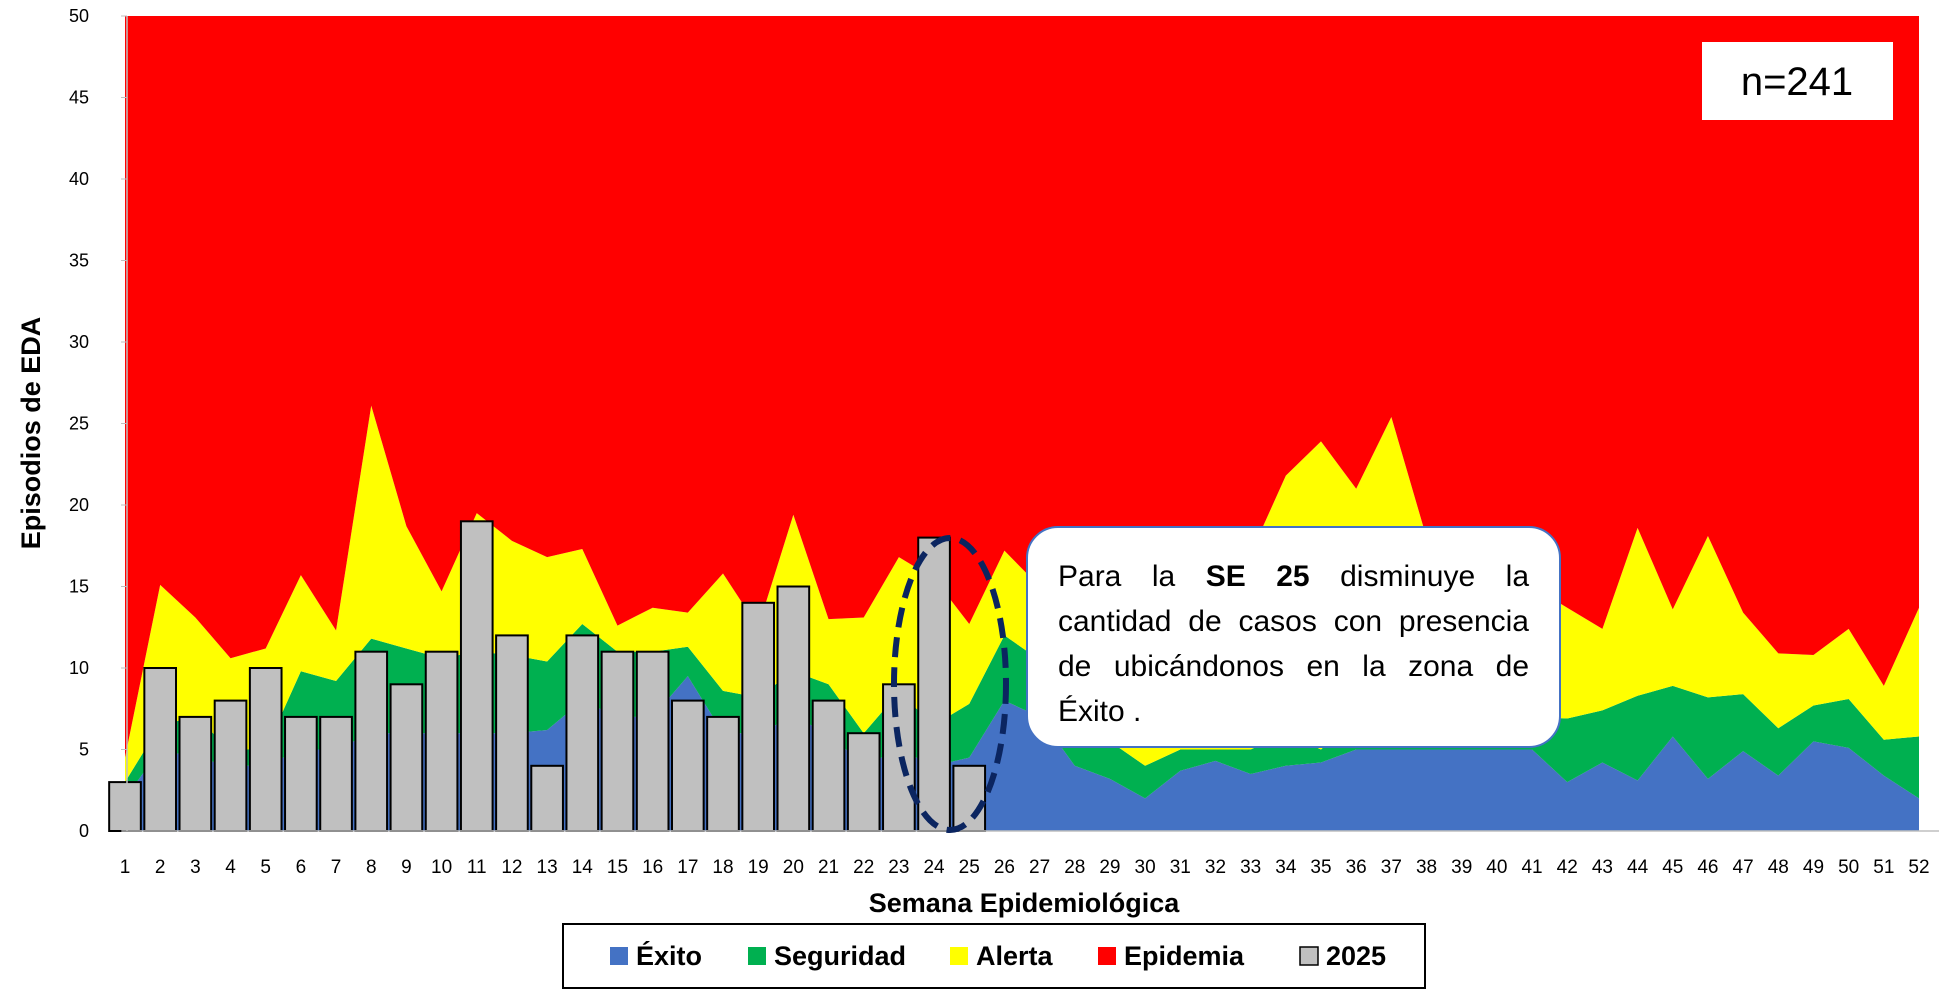 Image resolution: width=1939 pixels, height=989 pixels. I want to click on x-tick-label: 4, so click(230, 867).